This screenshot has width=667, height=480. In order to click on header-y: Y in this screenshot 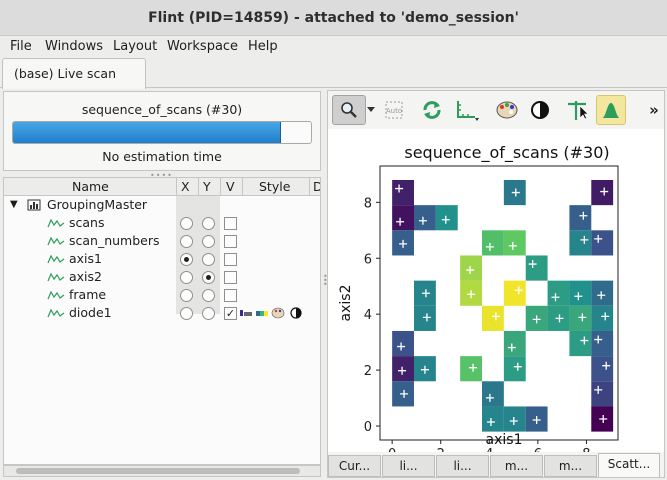, I will do `click(207, 186)`.